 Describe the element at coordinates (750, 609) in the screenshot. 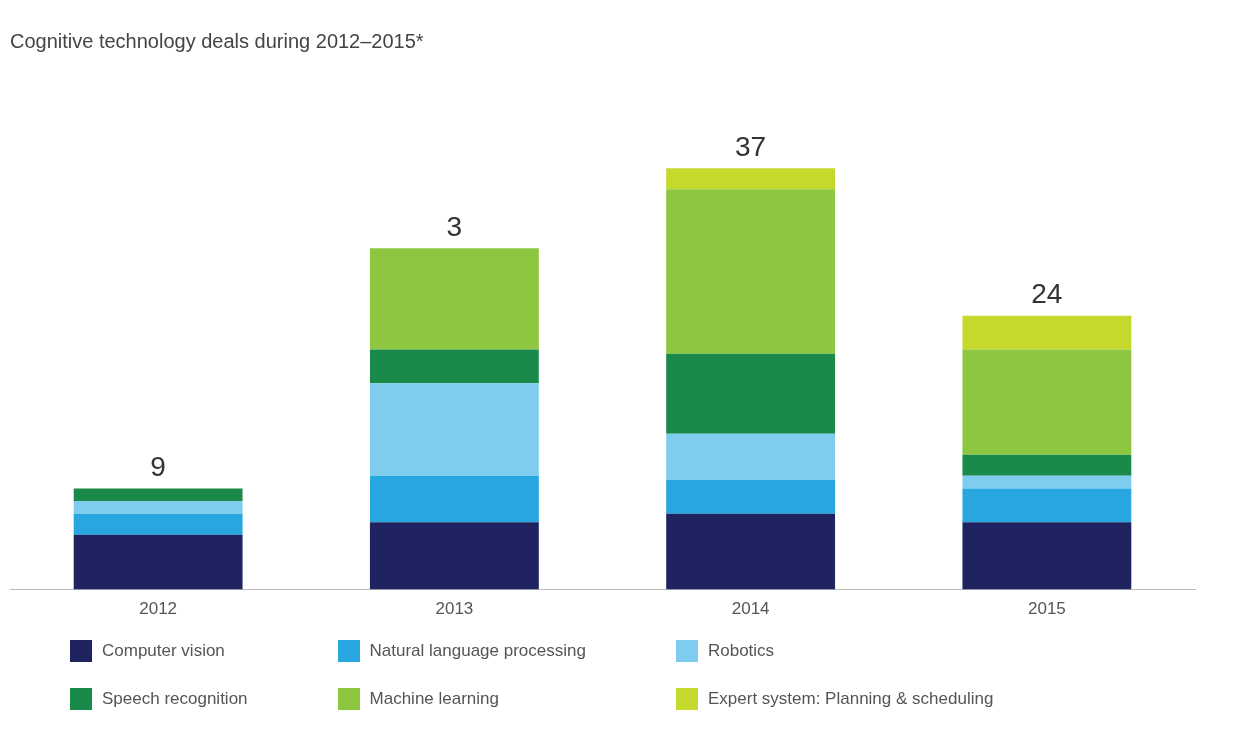

I see `x-tick-label: 2014` at that location.